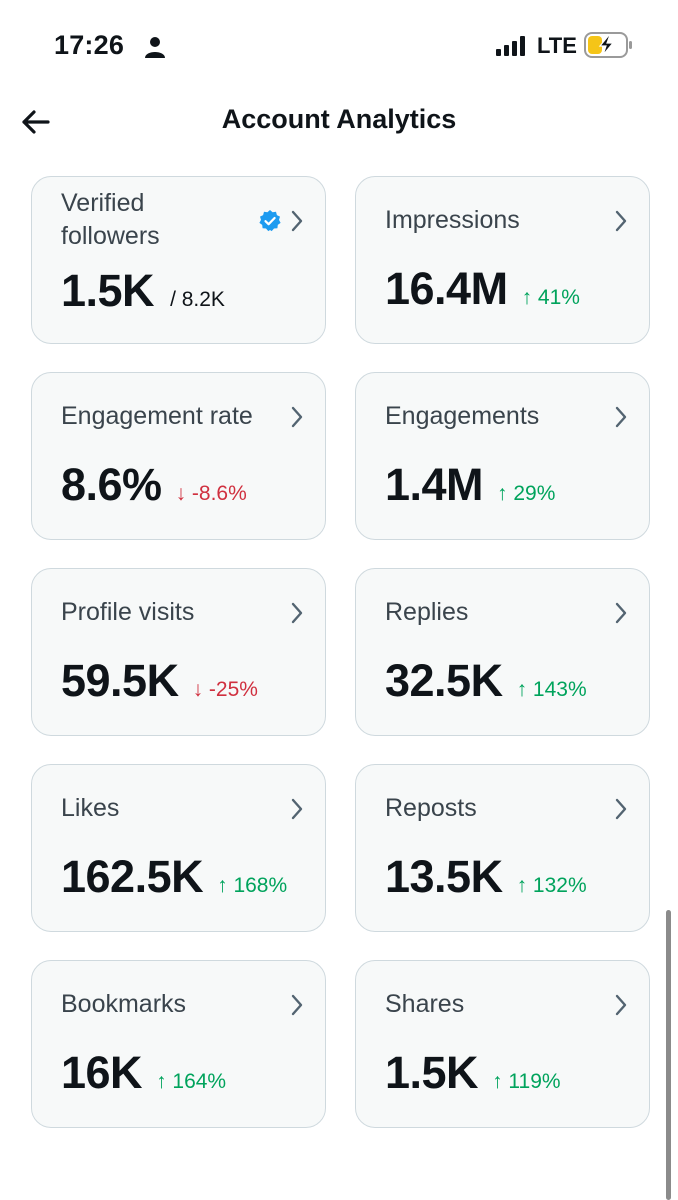  What do you see at coordinates (157, 416) in the screenshot?
I see `metric-label: Engagement rate` at bounding box center [157, 416].